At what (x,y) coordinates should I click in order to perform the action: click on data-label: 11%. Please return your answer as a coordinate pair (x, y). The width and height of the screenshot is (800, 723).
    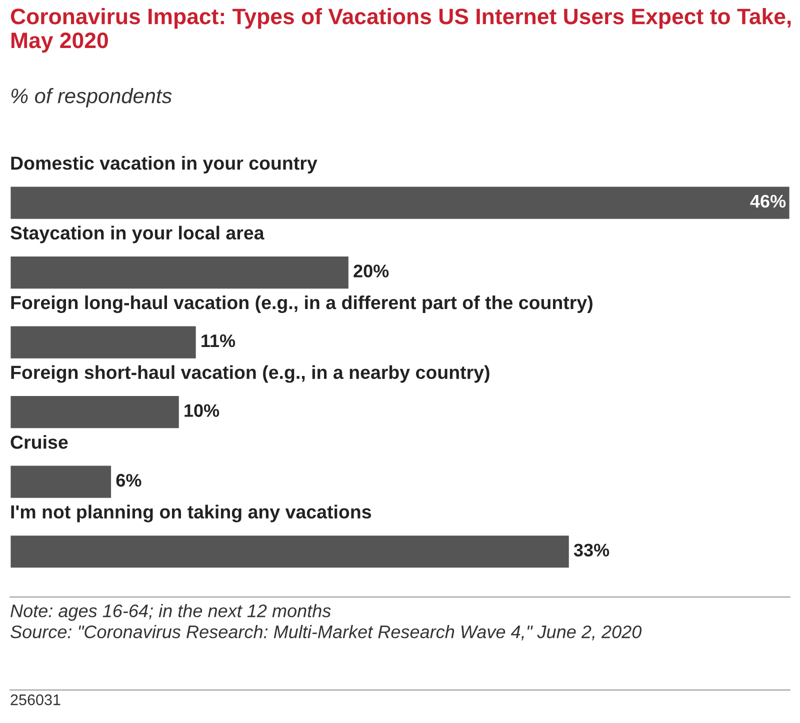
    Looking at the image, I should click on (219, 341).